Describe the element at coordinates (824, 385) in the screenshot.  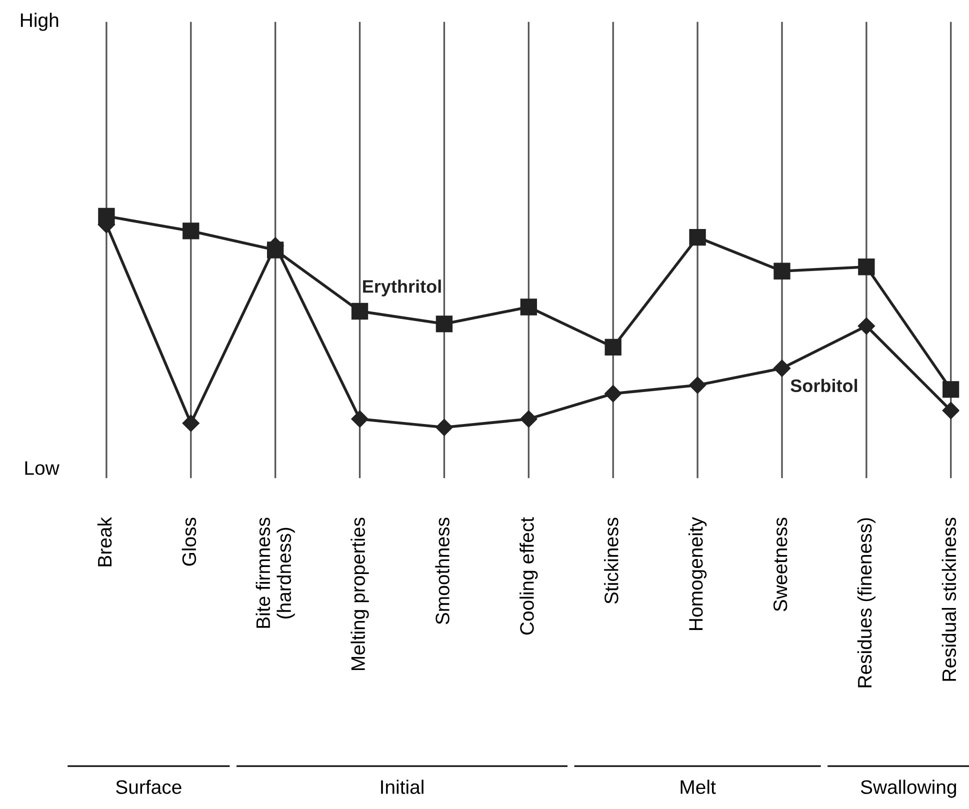
I see `series-label: Sorbitol` at that location.